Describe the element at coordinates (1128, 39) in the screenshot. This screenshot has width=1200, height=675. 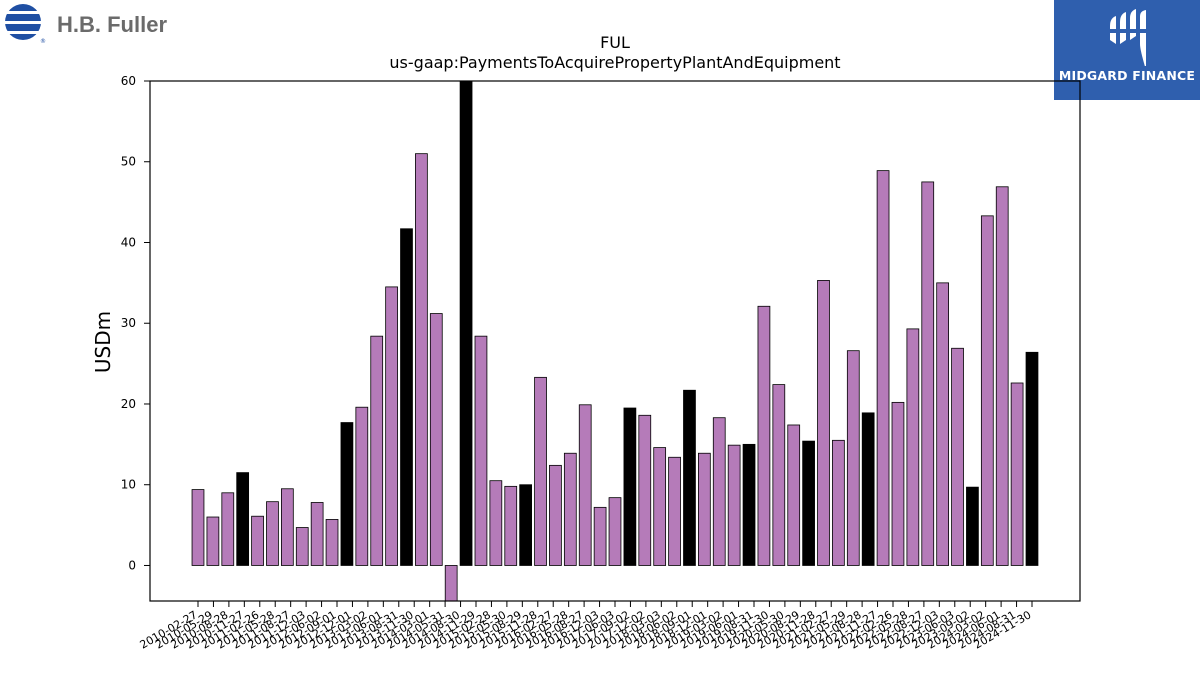
I see `midgard-emblem-icon` at that location.